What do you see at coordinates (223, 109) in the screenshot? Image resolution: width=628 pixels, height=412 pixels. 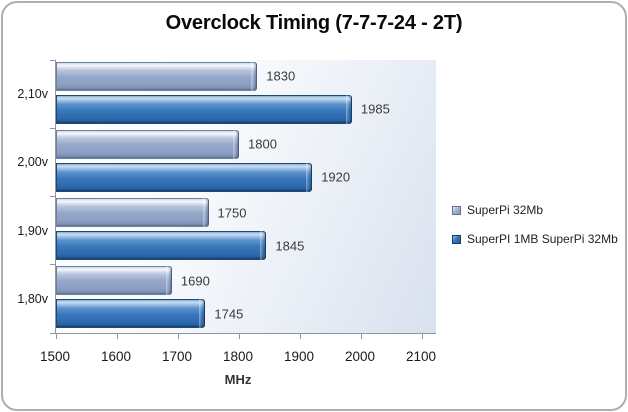 I see `bar-superpi-1mb-superpi-32mb: 1985` at bounding box center [223, 109].